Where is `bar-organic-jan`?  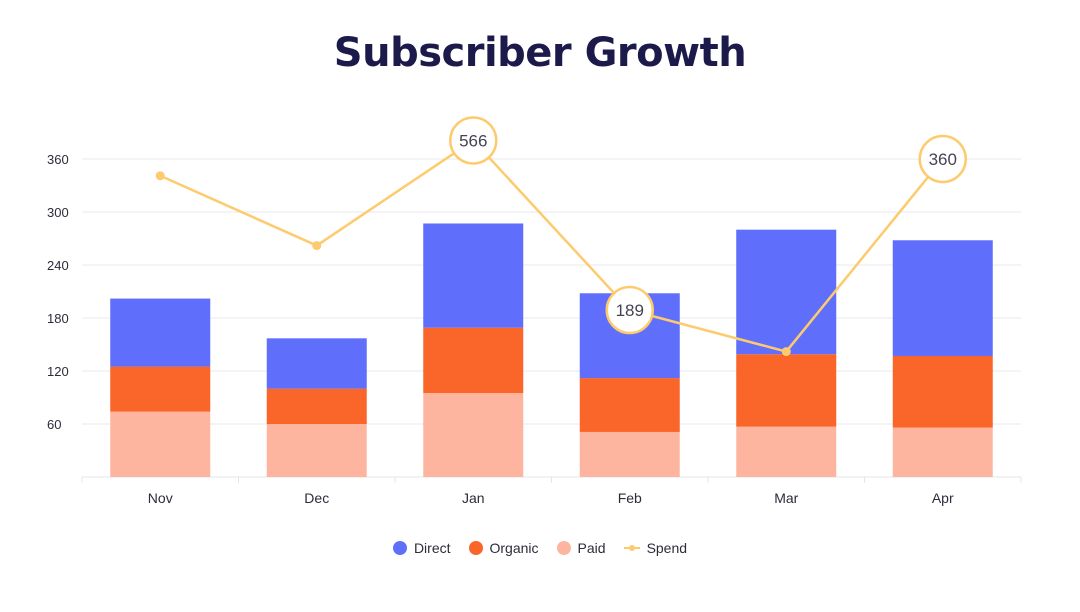 bar-organic-jan is located at coordinates (473, 360).